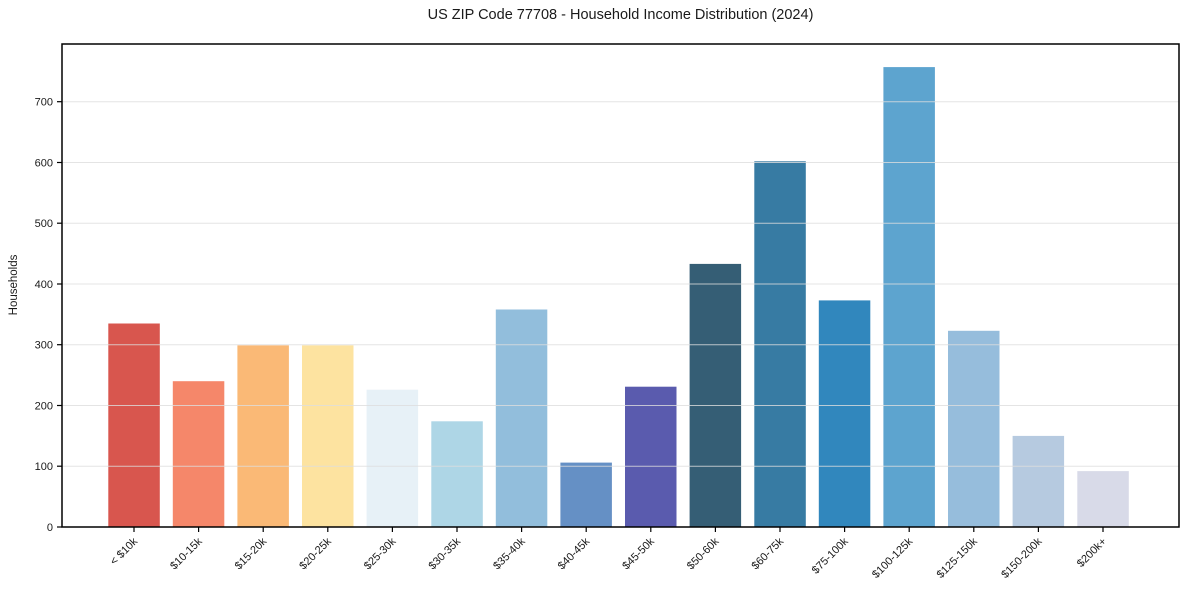  What do you see at coordinates (574, 553) in the screenshot?
I see `x-tick-label: $40-45k` at bounding box center [574, 553].